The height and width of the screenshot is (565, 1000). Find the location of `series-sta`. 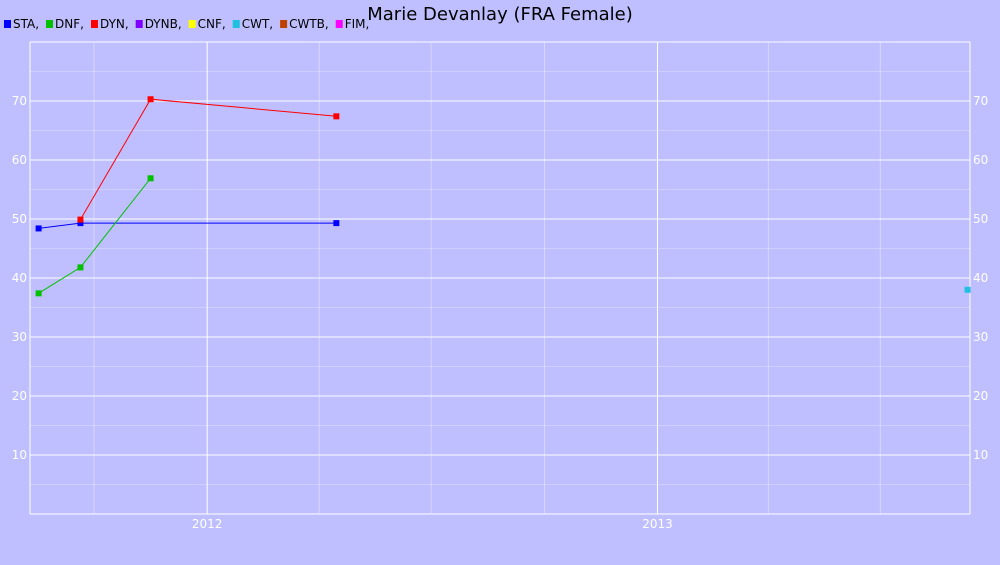

series-sta is located at coordinates (187, 226).